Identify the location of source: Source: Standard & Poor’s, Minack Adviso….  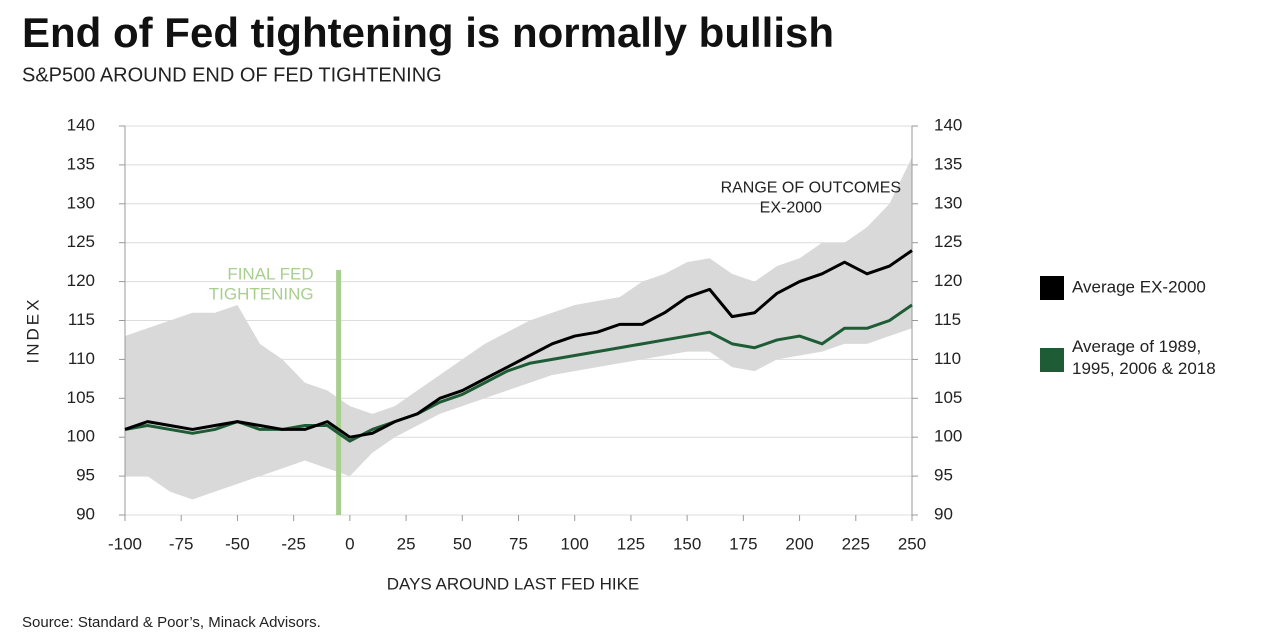
(171, 622).